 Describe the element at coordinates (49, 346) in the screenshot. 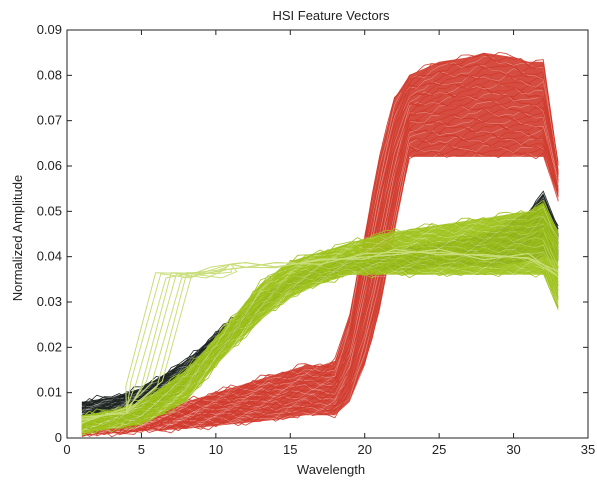

I see `y-tick-label: 0.02` at that location.